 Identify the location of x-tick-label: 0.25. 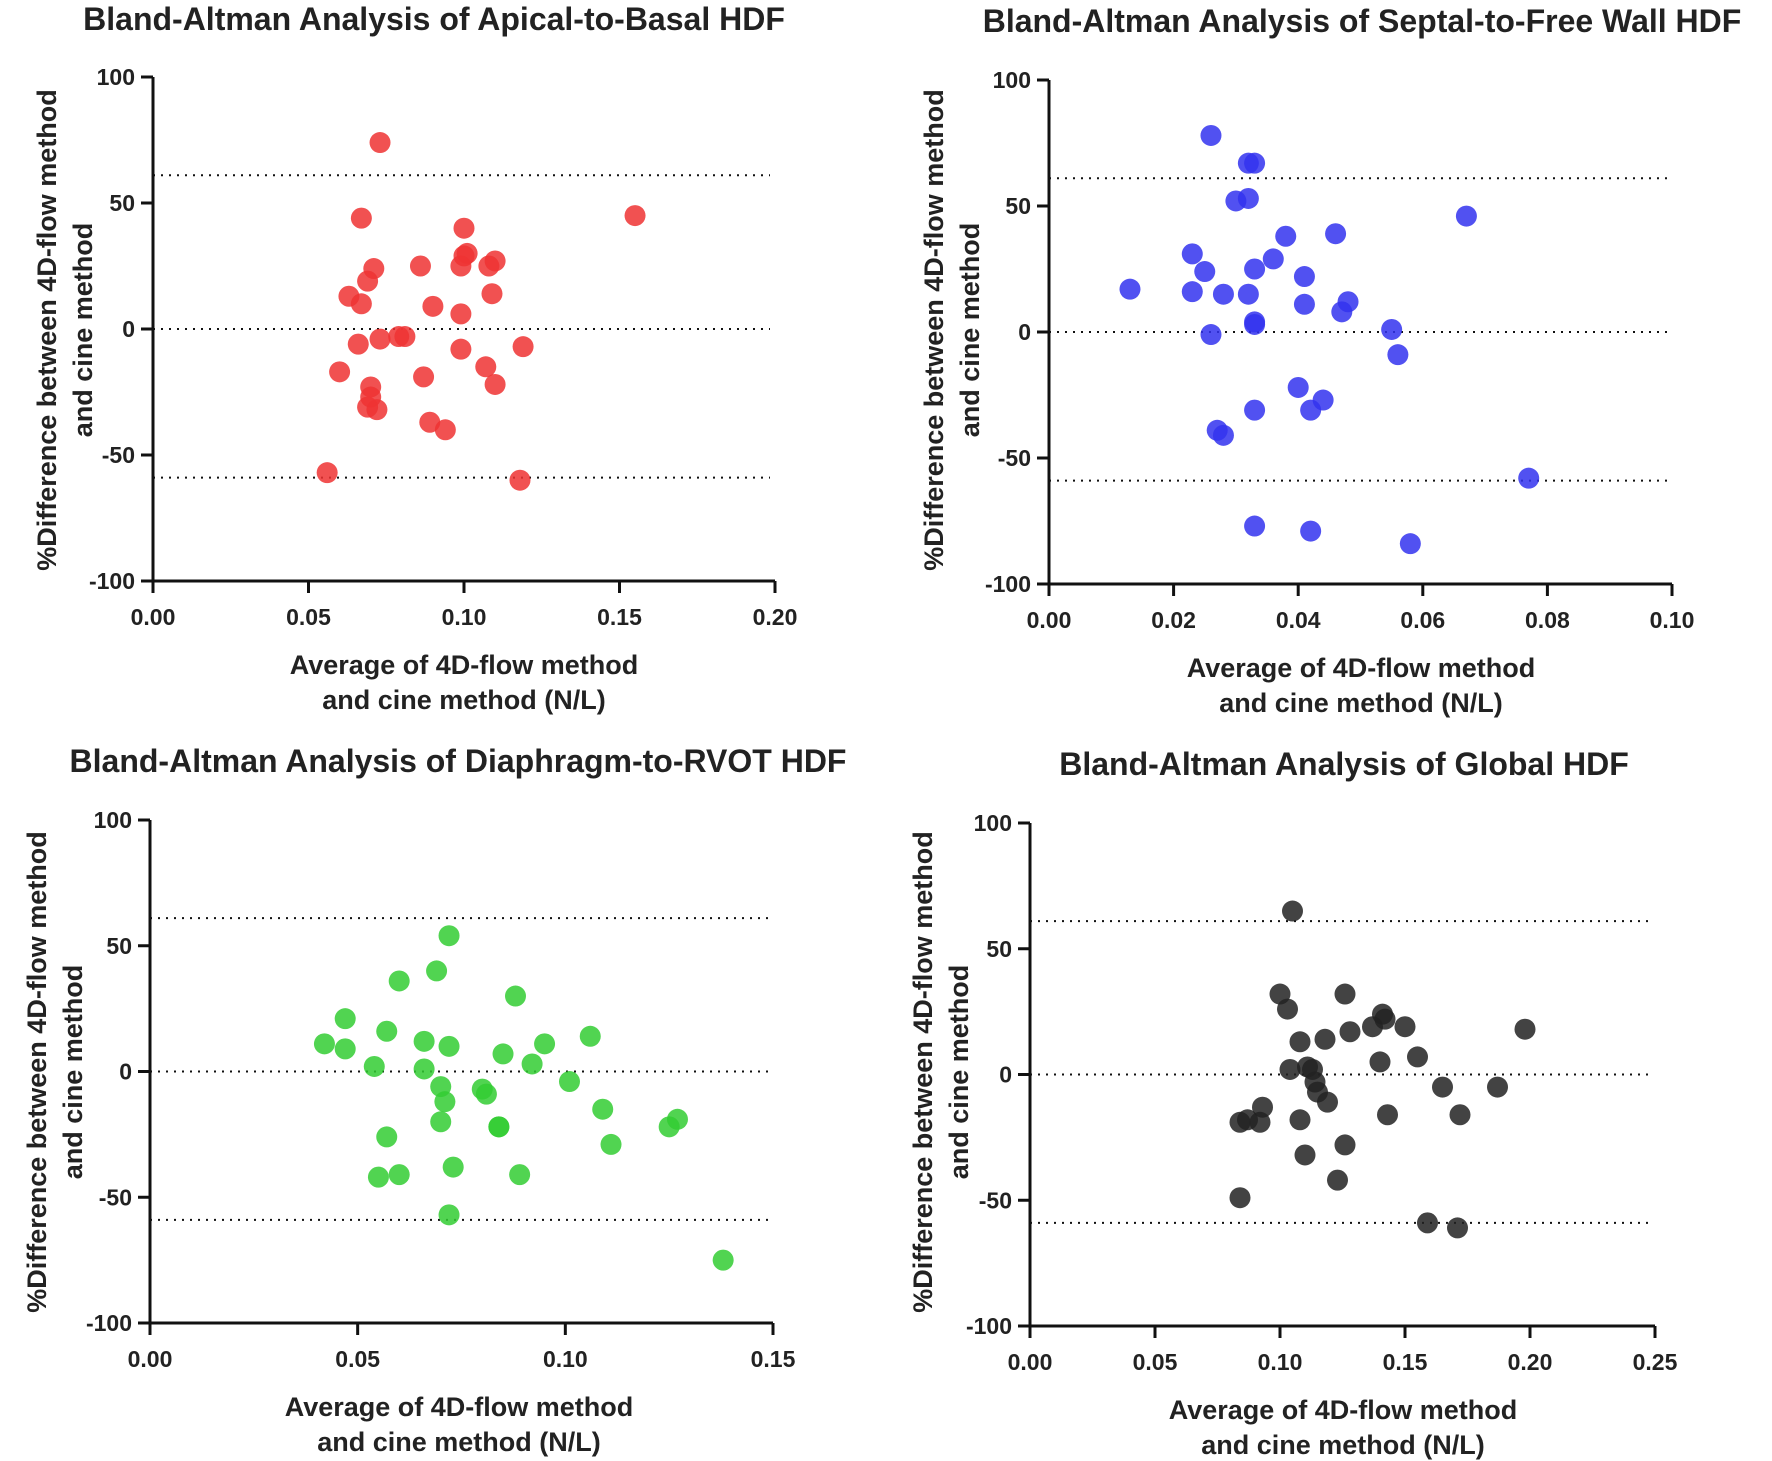
(1655, 1362).